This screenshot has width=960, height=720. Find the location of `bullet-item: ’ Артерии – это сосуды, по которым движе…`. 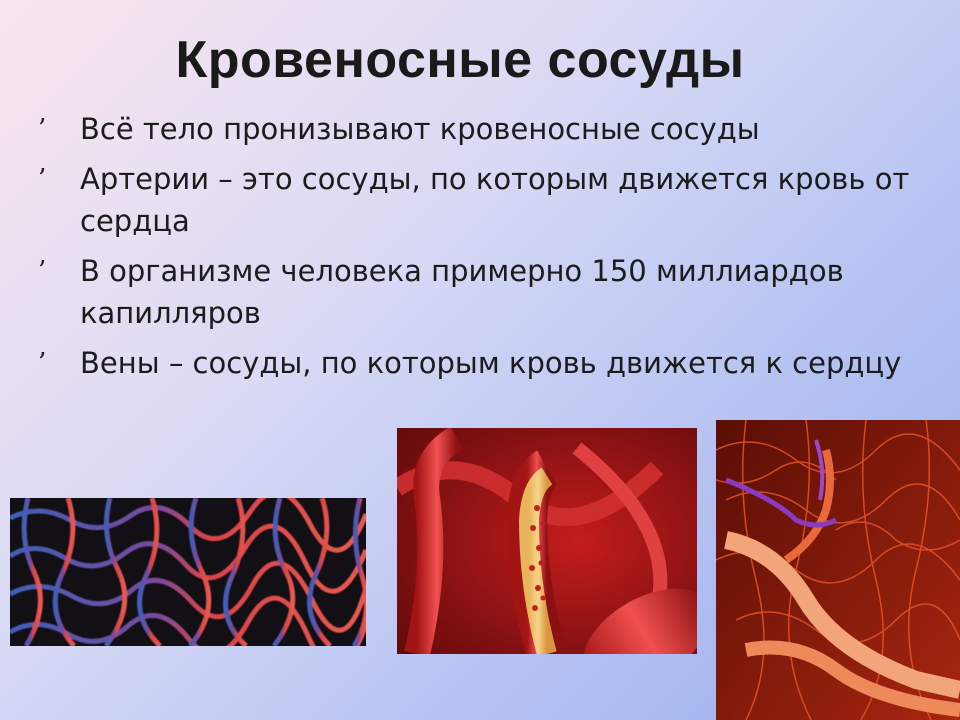

bullet-item: ’ Артерии – это сосуды, по которым движе… is located at coordinates (476, 200).